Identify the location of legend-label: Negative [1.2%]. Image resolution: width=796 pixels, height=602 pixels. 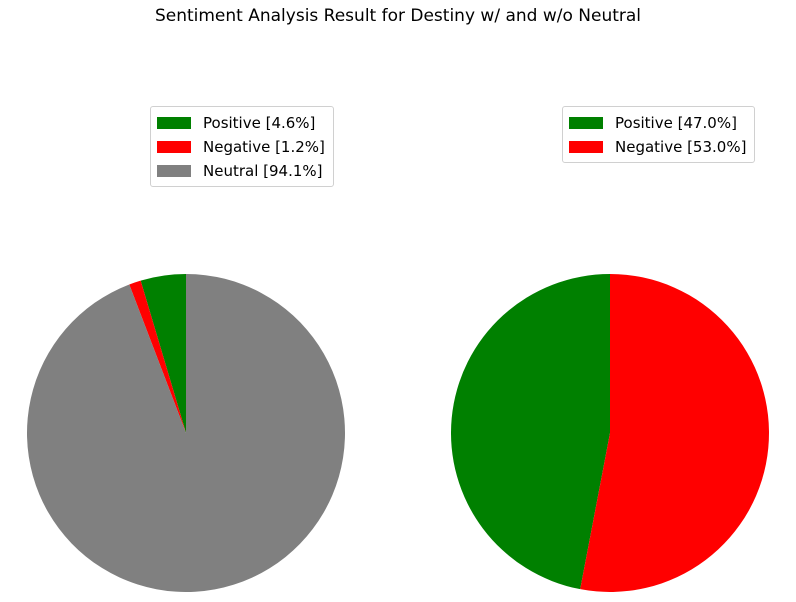
(264, 147).